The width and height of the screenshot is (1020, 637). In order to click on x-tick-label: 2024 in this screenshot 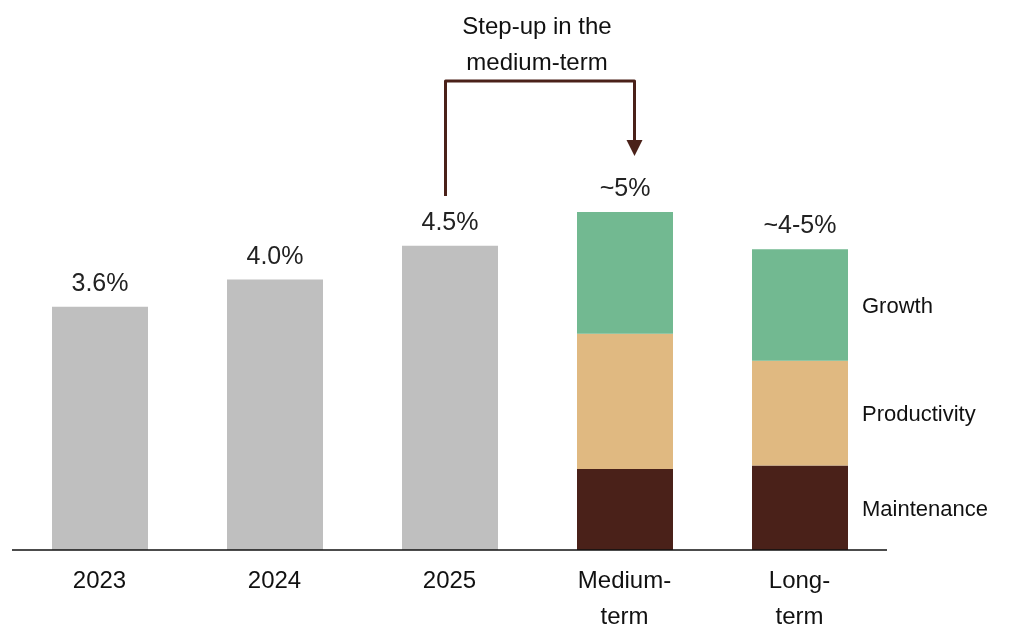, I will do `click(274, 579)`.